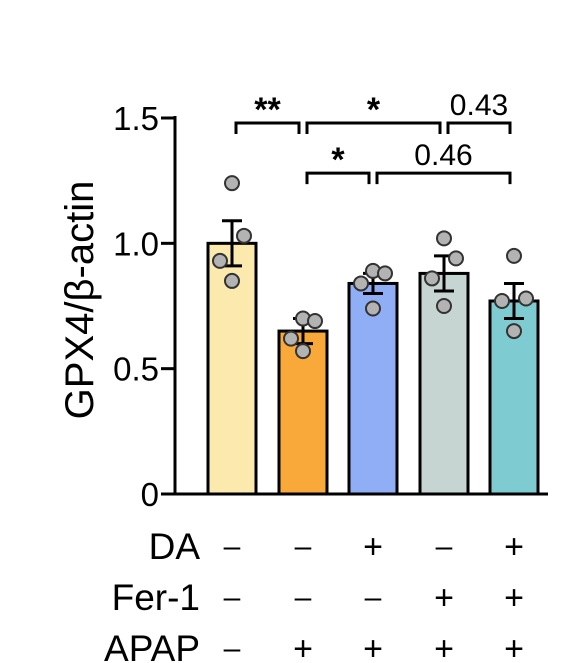 Image resolution: width=570 pixels, height=663 pixels. Describe the element at coordinates (156, 597) in the screenshot. I see `condition-label: Fer-1` at that location.